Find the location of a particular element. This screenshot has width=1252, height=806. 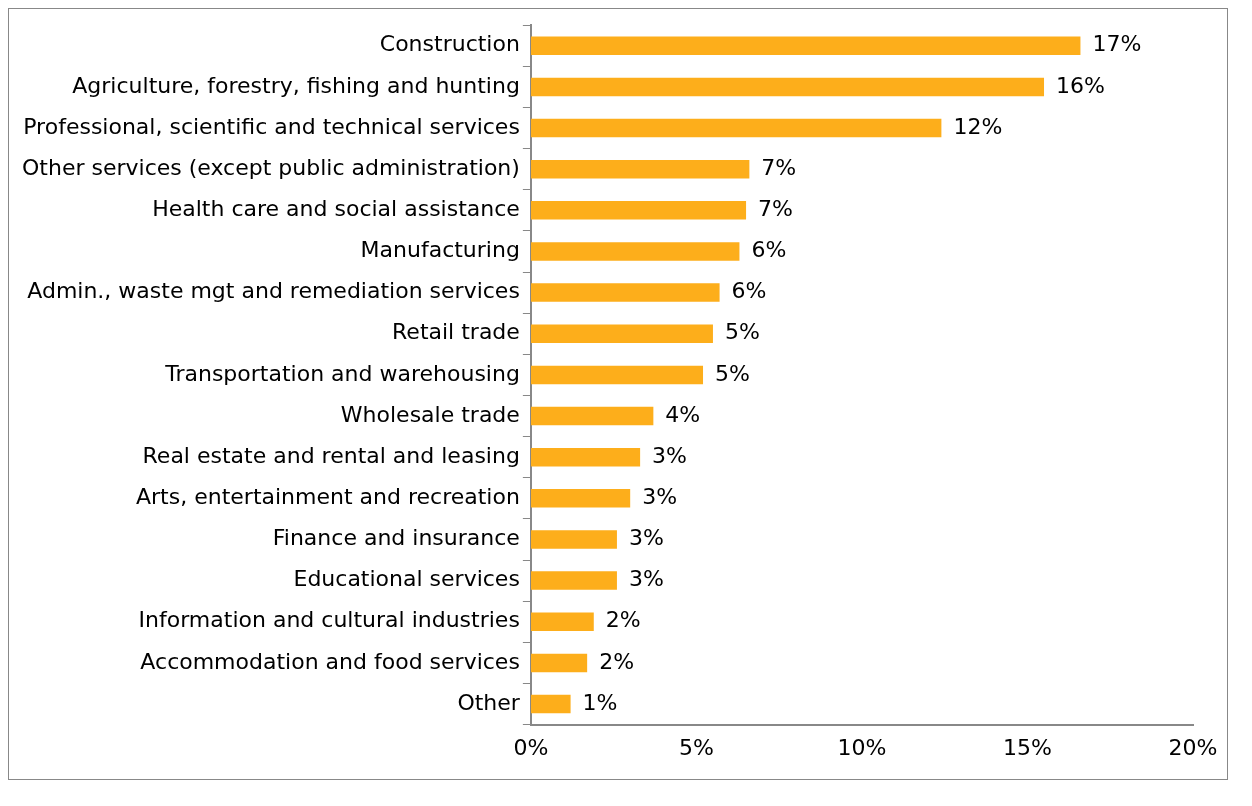

y-tick-label: Professional, scientific and technical services is located at coordinates (271, 126).